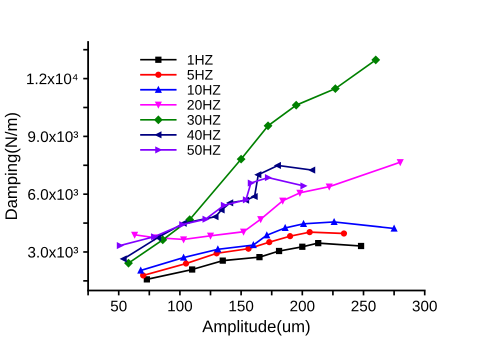 The width and height of the screenshot is (495, 350). What do you see at coordinates (118, 306) in the screenshot?
I see `x-tick-label: 50` at bounding box center [118, 306].